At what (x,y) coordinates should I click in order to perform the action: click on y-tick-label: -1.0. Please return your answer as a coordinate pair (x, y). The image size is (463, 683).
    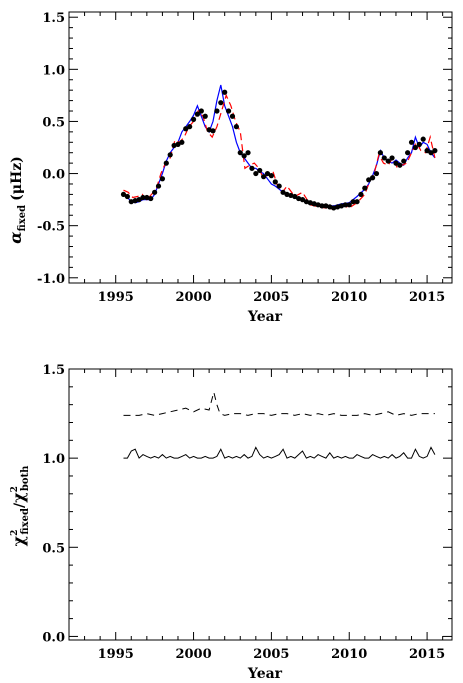
    Looking at the image, I should click on (51, 279).